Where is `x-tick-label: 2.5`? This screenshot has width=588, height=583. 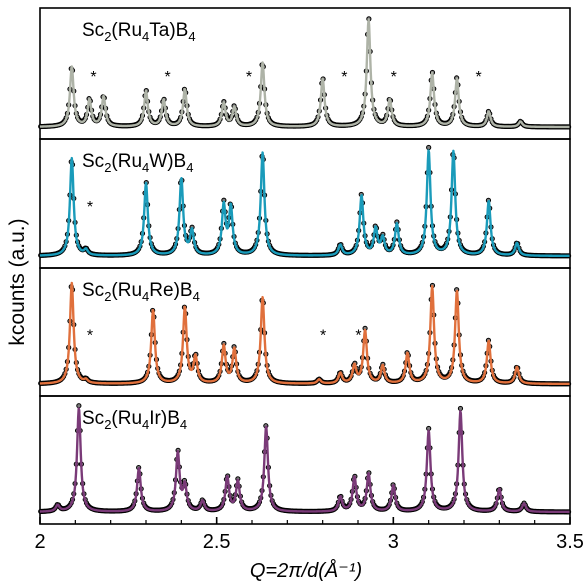
x-tick-label: 2.5 is located at coordinates (217, 542).